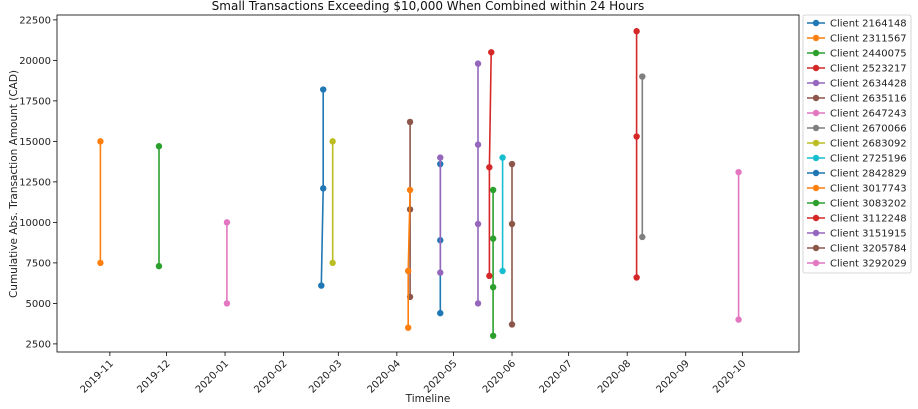  I want to click on x-tick-label: 2020-10, so click(729, 376).